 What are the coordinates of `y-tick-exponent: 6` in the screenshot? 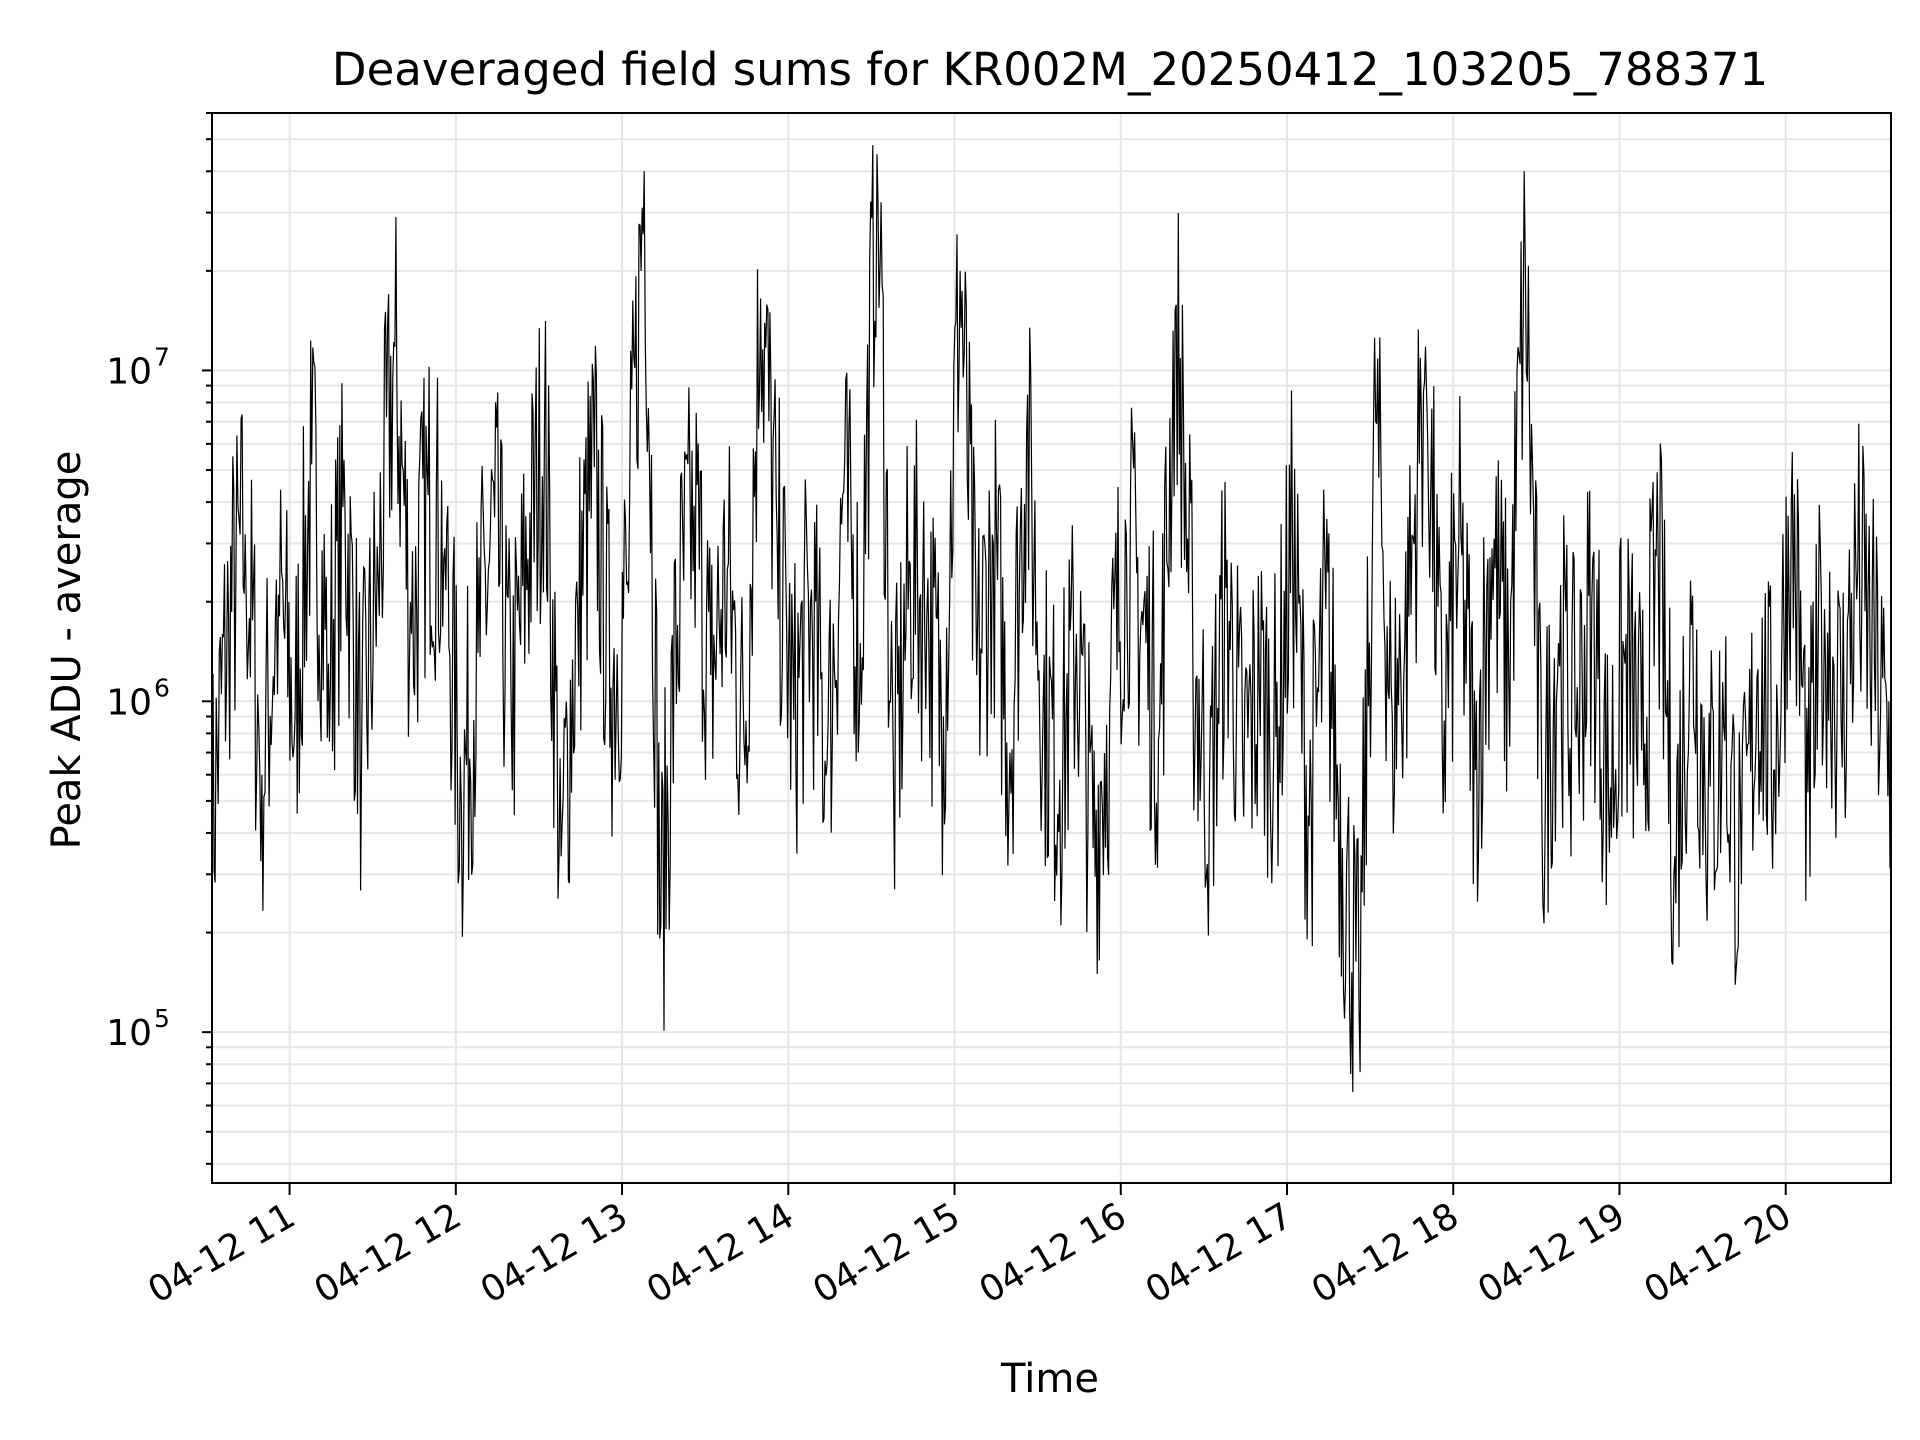 It's located at (162, 687).